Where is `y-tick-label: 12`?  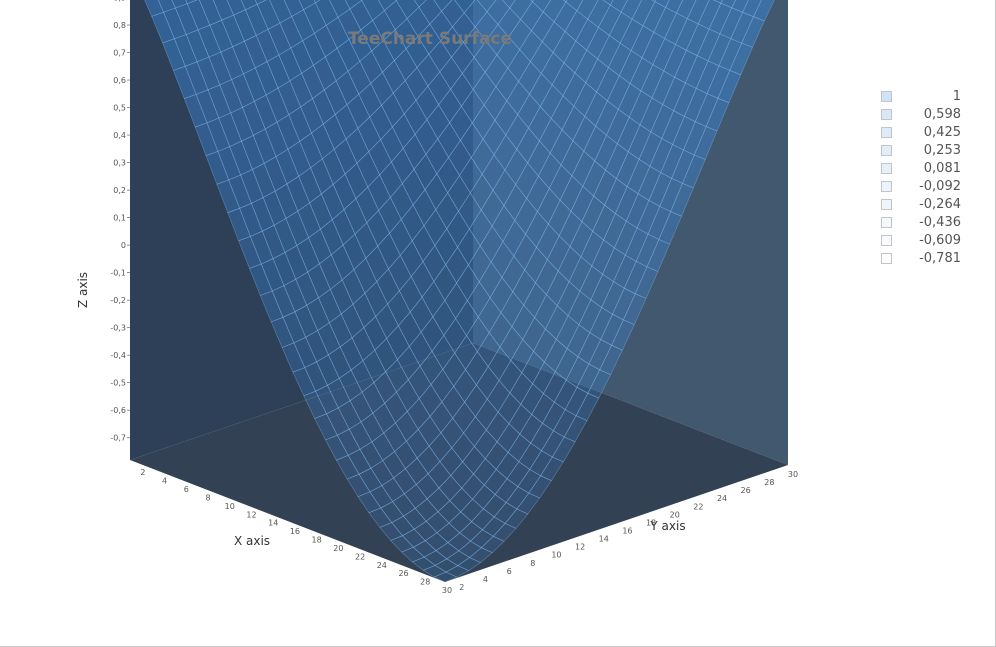 y-tick-label: 12 is located at coordinates (580, 547).